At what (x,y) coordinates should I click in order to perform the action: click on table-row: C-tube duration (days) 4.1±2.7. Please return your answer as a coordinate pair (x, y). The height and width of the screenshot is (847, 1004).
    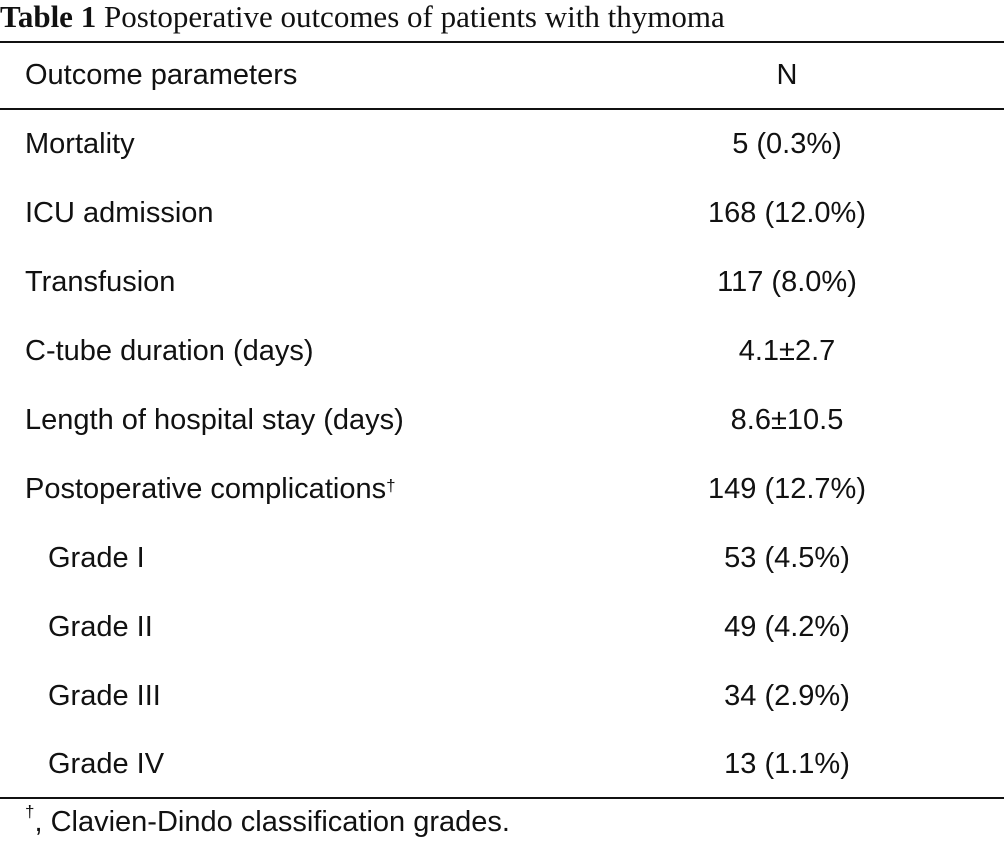
    Looking at the image, I should click on (502, 351).